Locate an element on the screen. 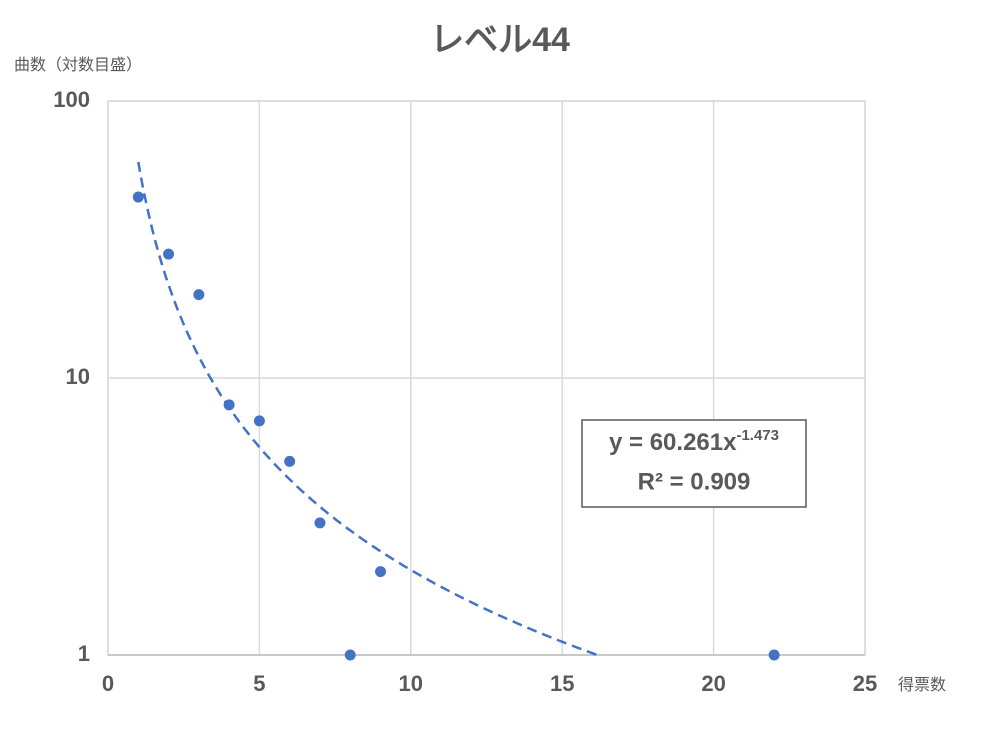 This screenshot has height=750, width=1000. x-tick-label: 15 is located at coordinates (562, 683).